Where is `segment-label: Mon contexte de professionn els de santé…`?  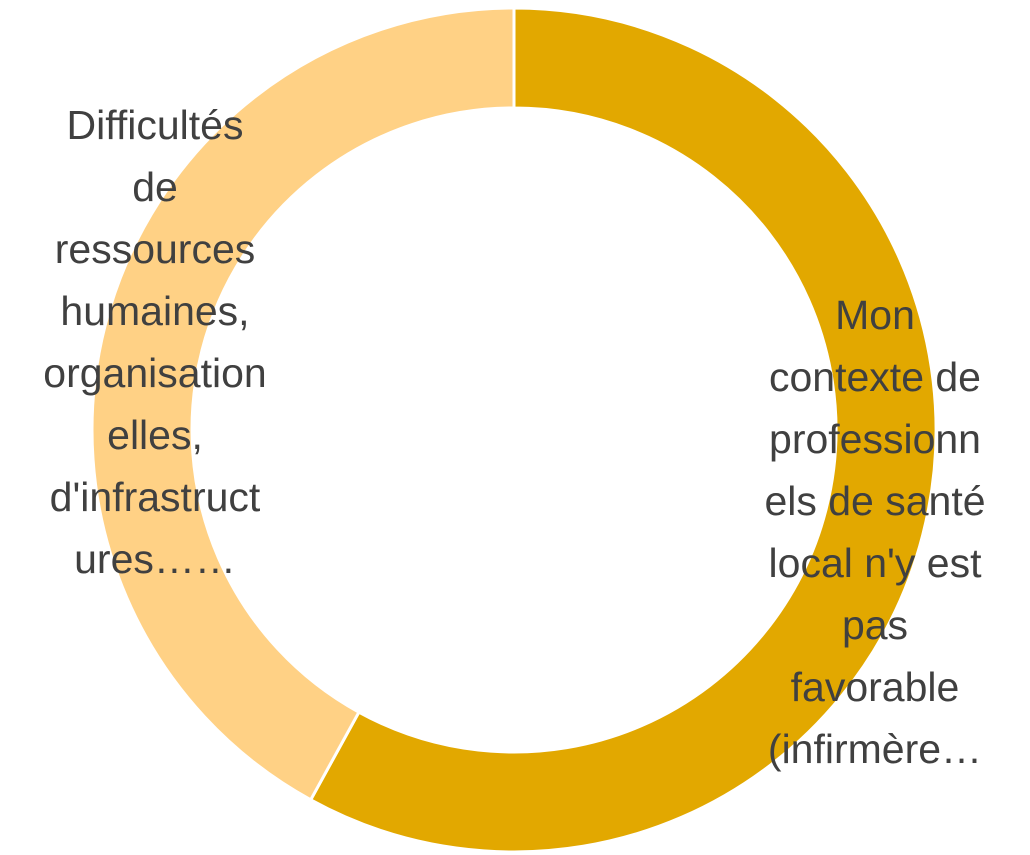
segment-label: Mon contexte de professionn els de santé… is located at coordinates (875, 532).